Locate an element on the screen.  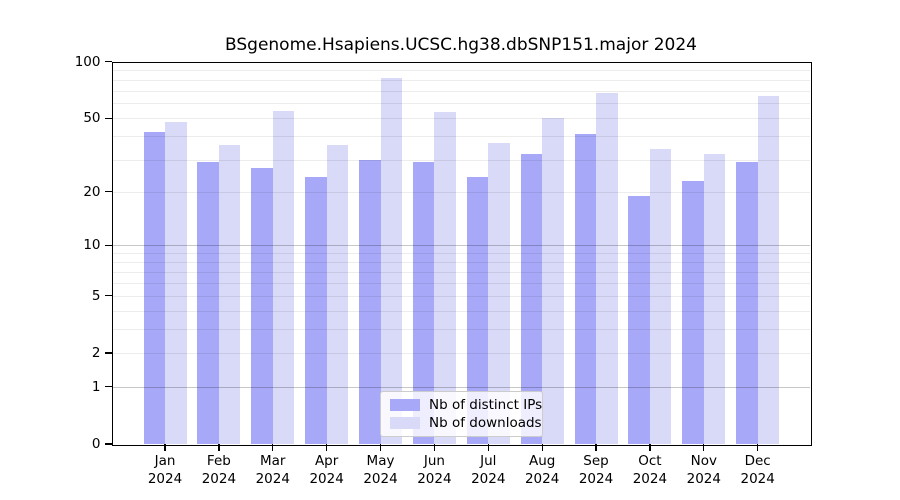
legend-label-downloads: Nb of downloads is located at coordinates (485, 423).